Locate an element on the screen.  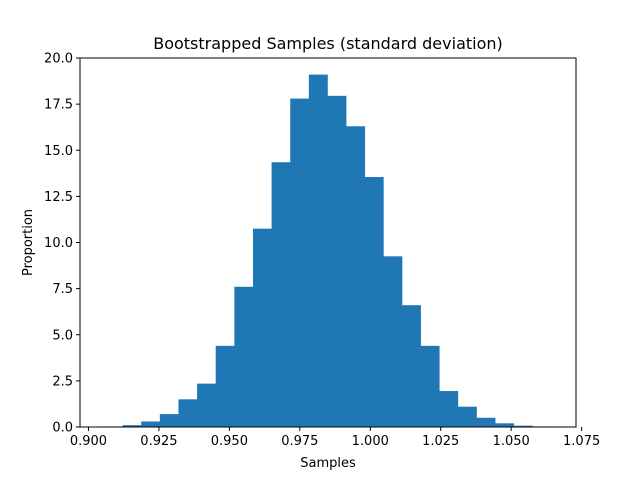
y-axis: 0.0 2.5 5.0 7.5 10.0 12.5 15.0 17.5 20.0 is located at coordinates (62, 244).